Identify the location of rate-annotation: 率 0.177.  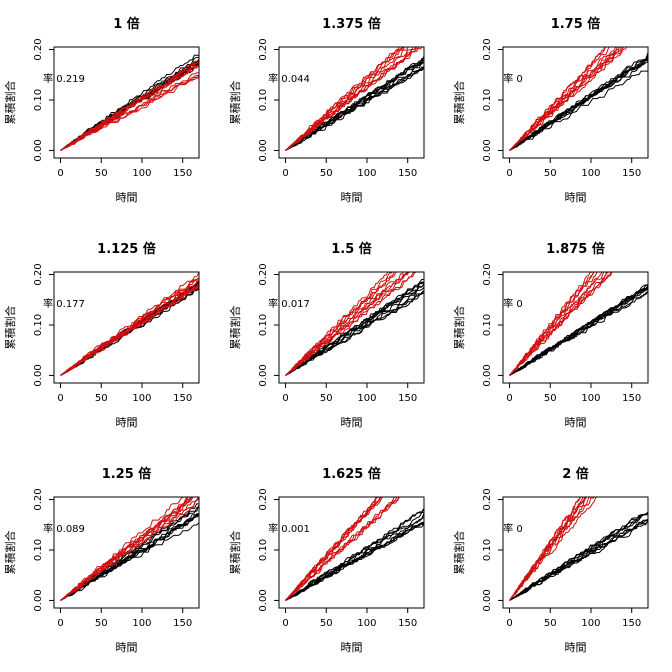
(64, 303).